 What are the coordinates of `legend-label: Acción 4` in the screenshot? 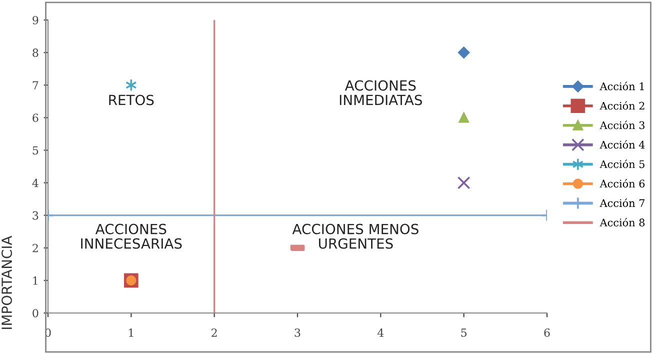 It's located at (622, 144).